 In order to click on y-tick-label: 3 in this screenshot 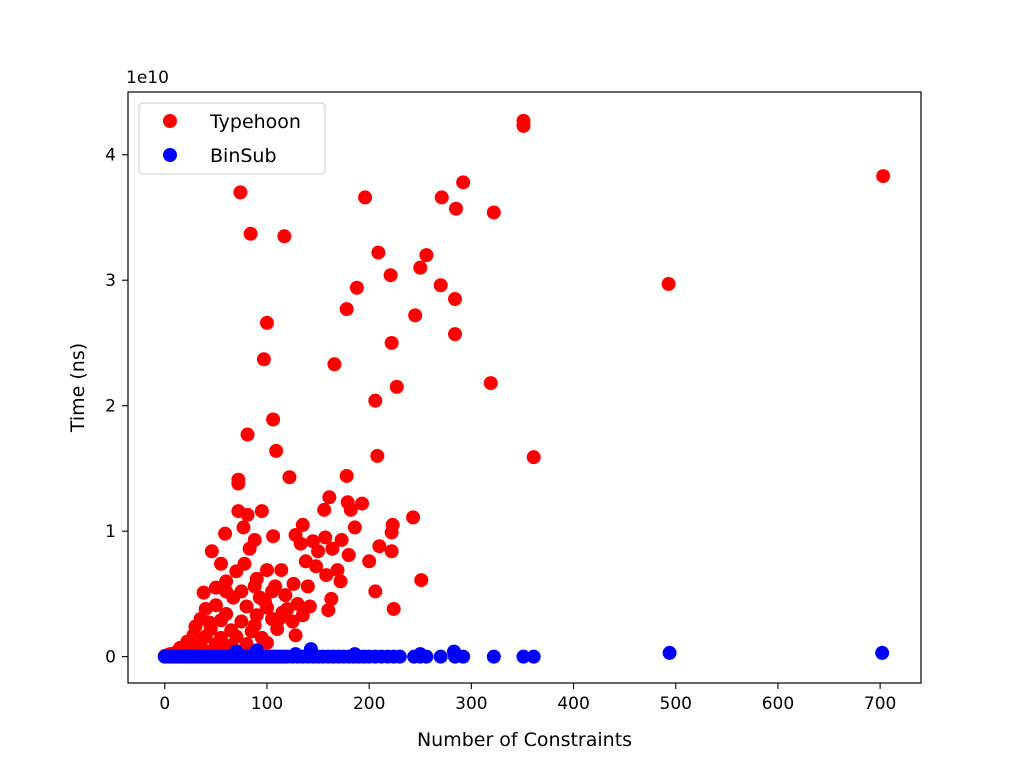, I will do `click(110, 281)`.